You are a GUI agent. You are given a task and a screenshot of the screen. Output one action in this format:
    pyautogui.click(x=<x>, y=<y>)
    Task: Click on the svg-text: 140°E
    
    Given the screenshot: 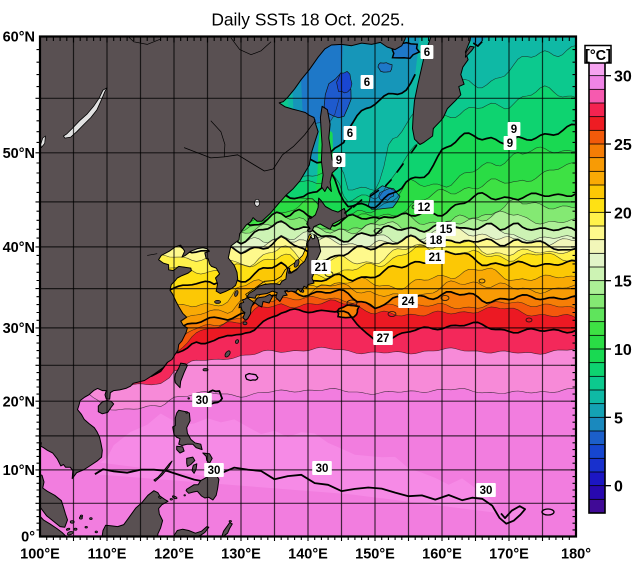 What is the action you would take?
    pyautogui.click(x=308, y=555)
    